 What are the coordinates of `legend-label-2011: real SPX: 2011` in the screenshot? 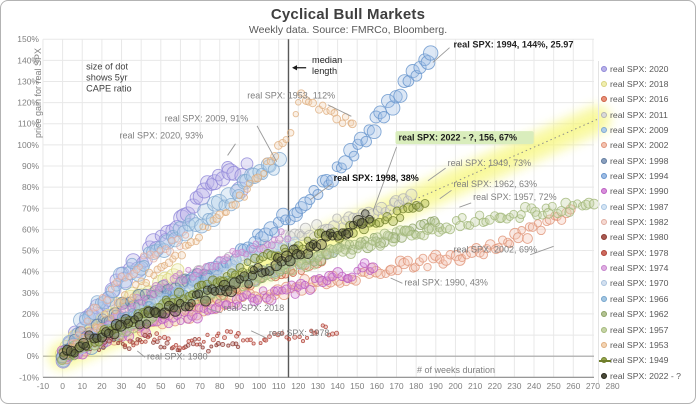 It's located at (639, 114).